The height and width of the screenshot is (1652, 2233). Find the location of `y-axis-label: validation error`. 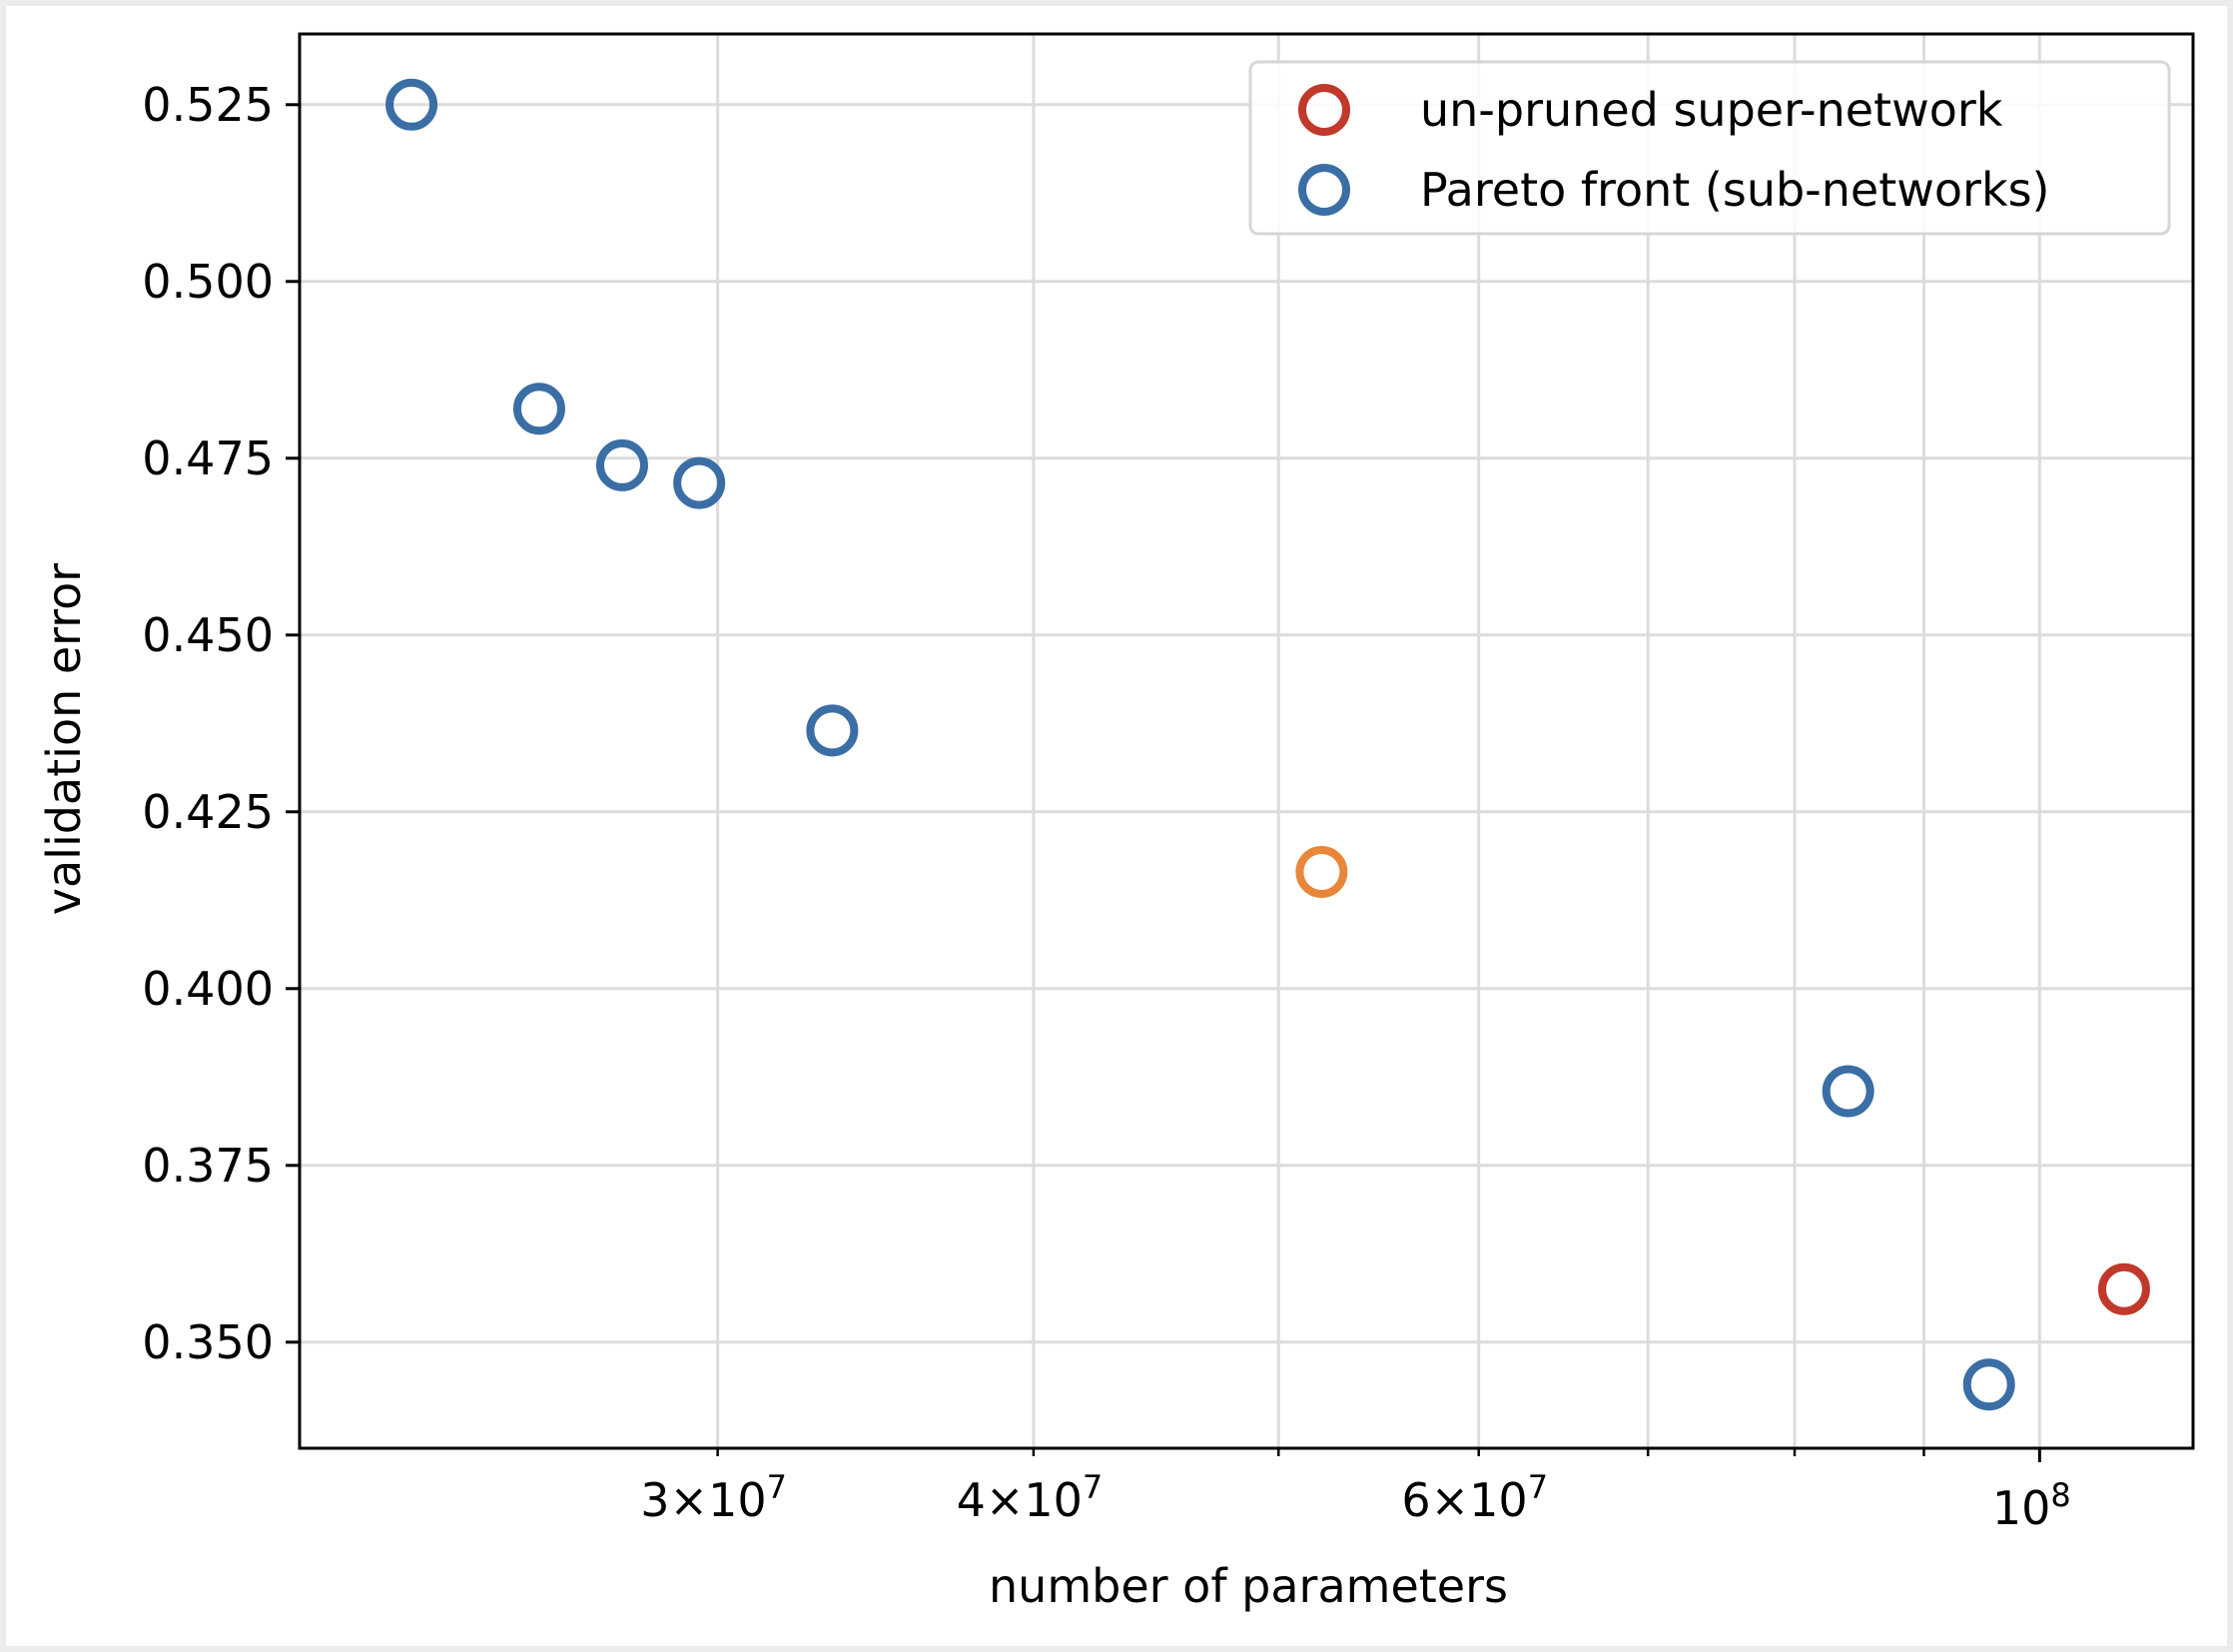

y-axis-label: validation error is located at coordinates (64, 739).